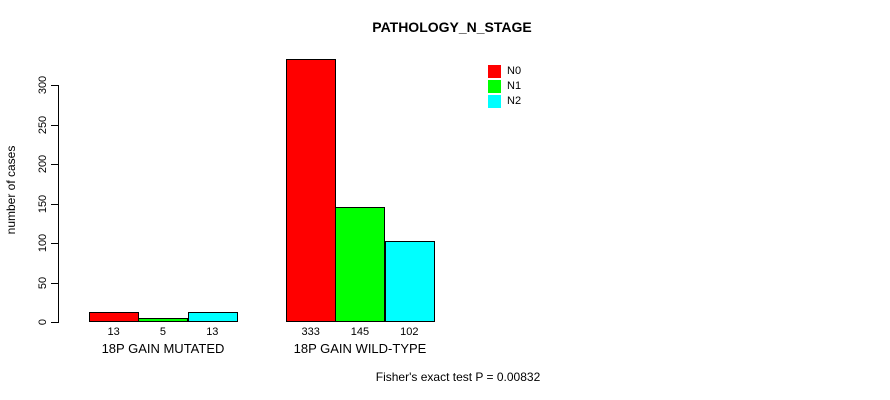 Image resolution: width=890 pixels, height=400 pixels. What do you see at coordinates (310, 332) in the screenshot?
I see `bar-value-label: 333` at bounding box center [310, 332].